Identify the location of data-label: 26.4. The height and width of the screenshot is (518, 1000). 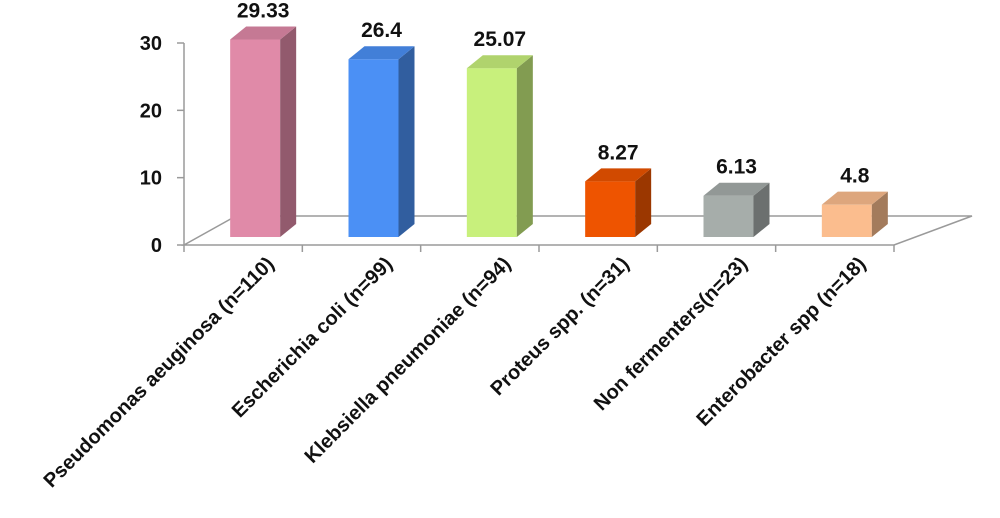
(381, 30).